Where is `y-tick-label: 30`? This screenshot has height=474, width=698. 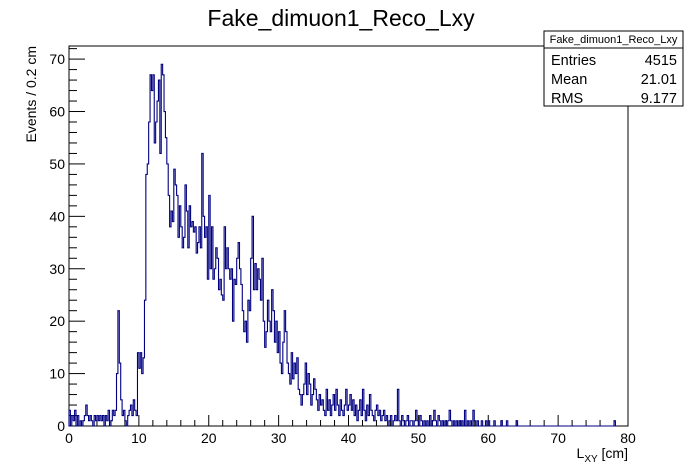
y-tick-label: 30 is located at coordinates (57, 269).